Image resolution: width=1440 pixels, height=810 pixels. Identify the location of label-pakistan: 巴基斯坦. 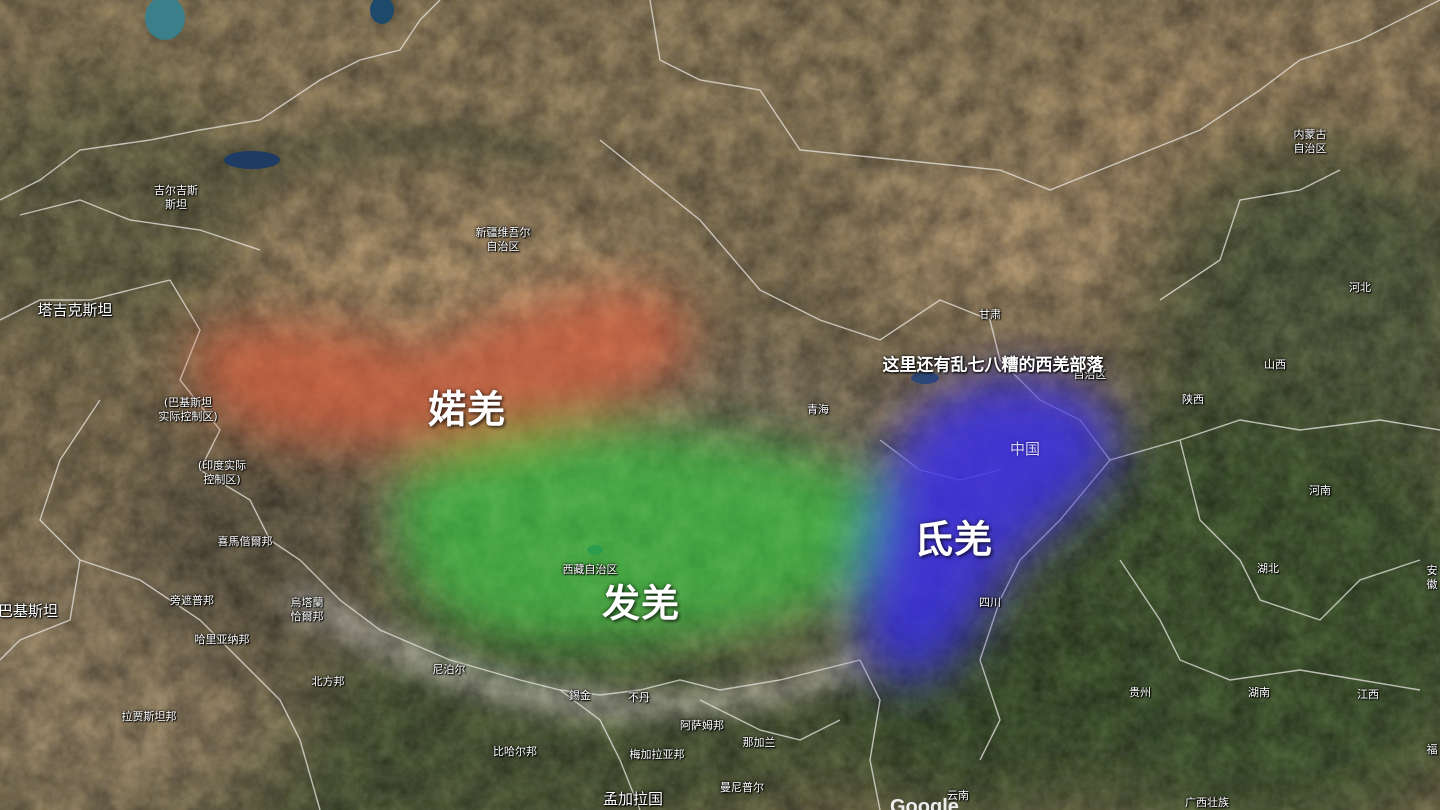
(29, 611).